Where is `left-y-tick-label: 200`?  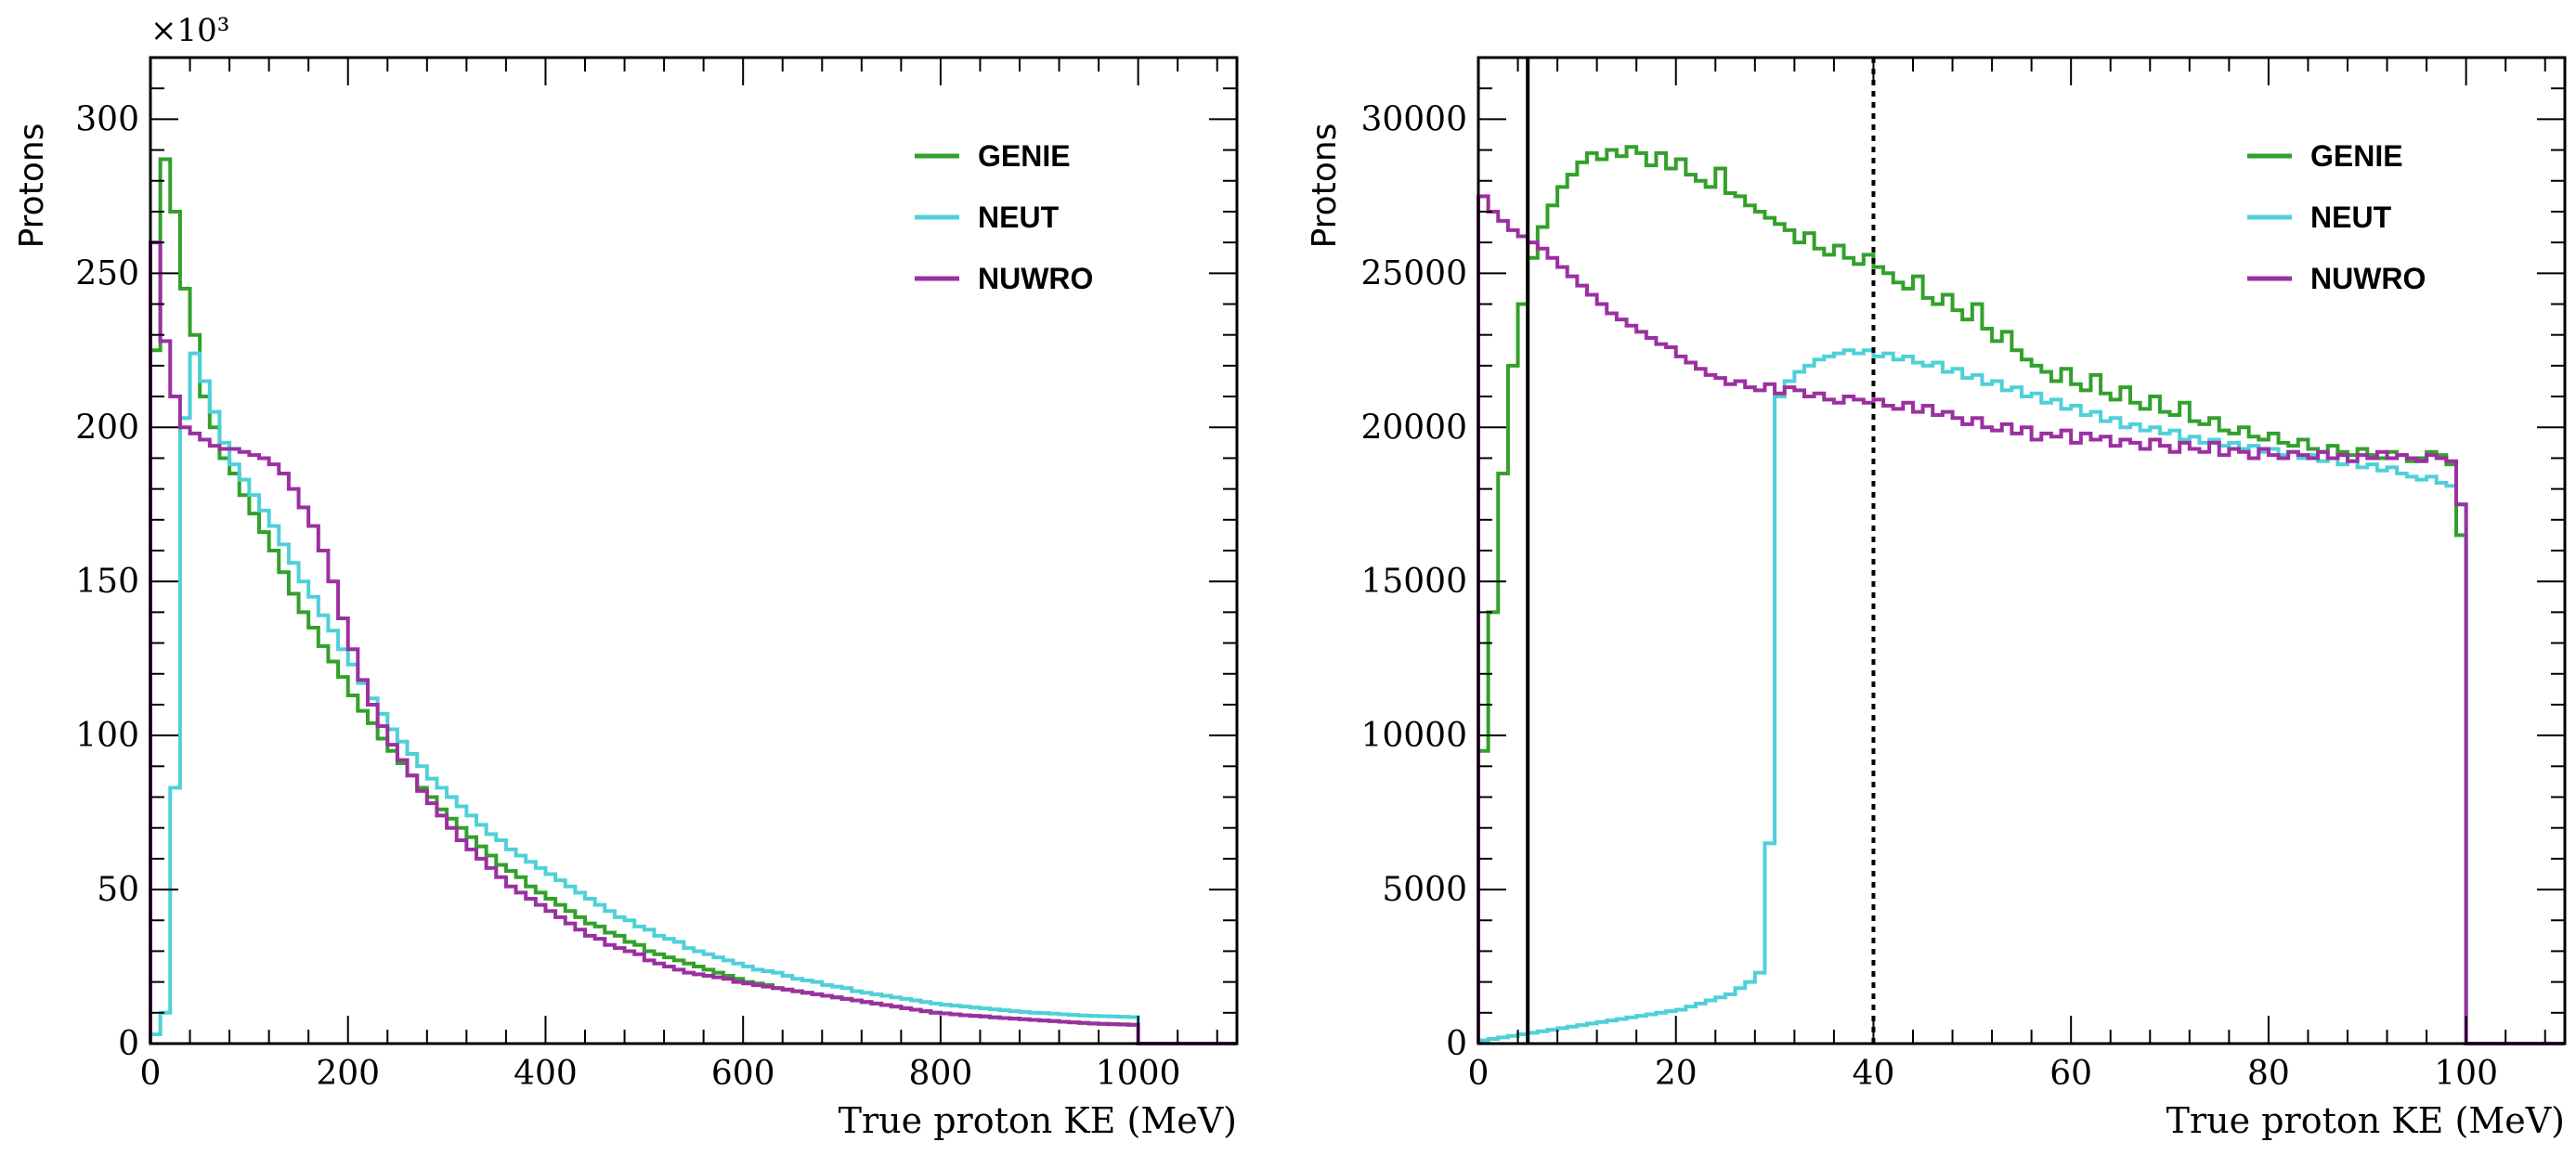 left-y-tick-label: 200 is located at coordinates (107, 428).